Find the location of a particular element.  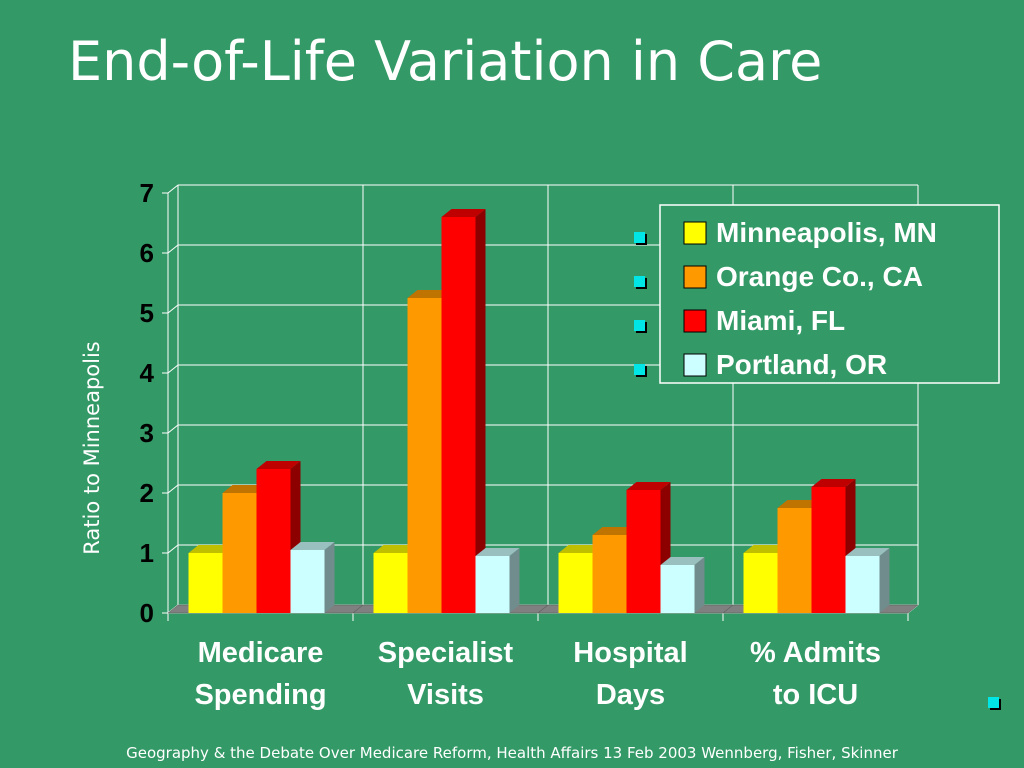

bullet-marker is located at coordinates (993, 702).